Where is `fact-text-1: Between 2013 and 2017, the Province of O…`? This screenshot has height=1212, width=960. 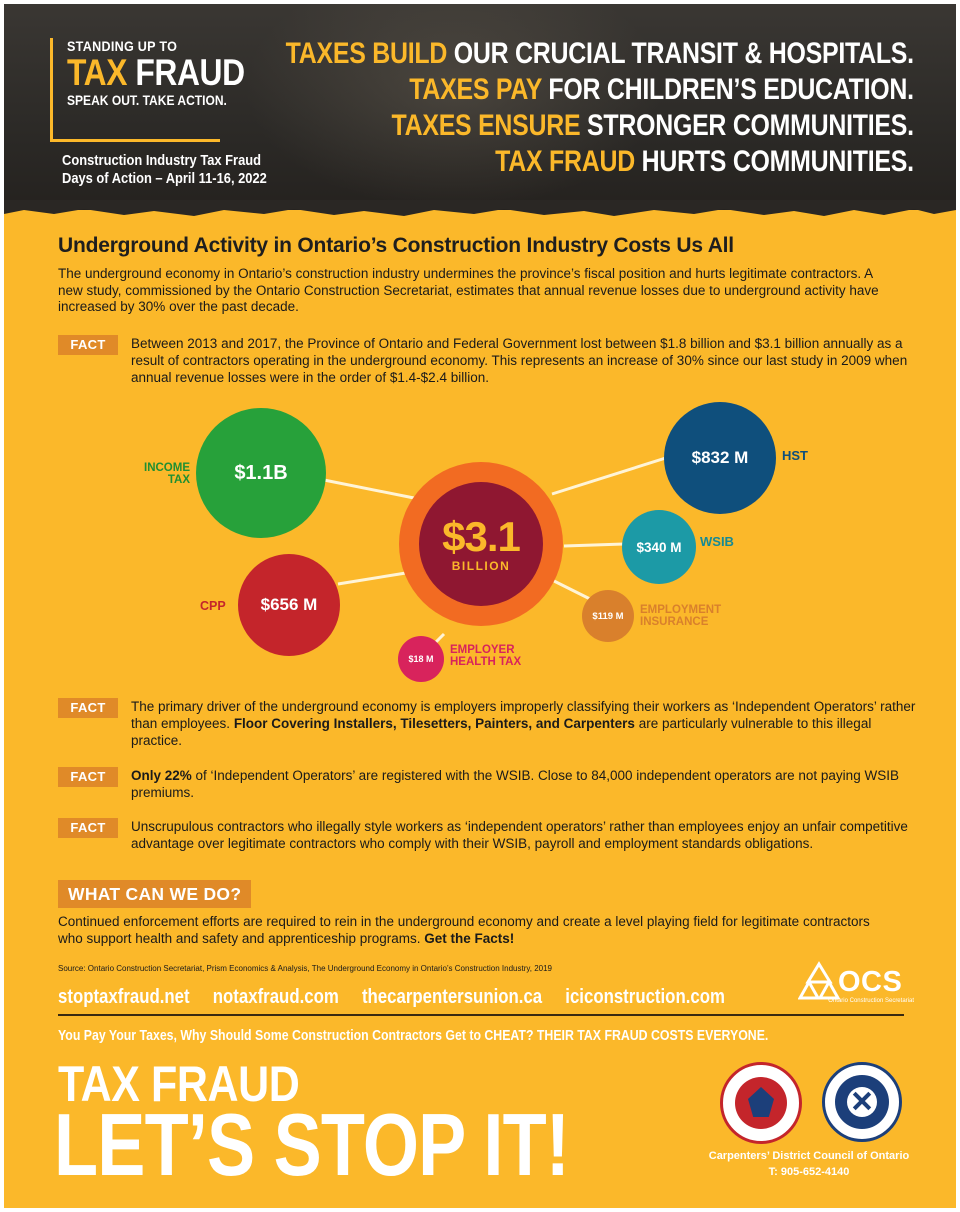 fact-text-1: Between 2013 and 2017, the Province of O… is located at coordinates (519, 360).